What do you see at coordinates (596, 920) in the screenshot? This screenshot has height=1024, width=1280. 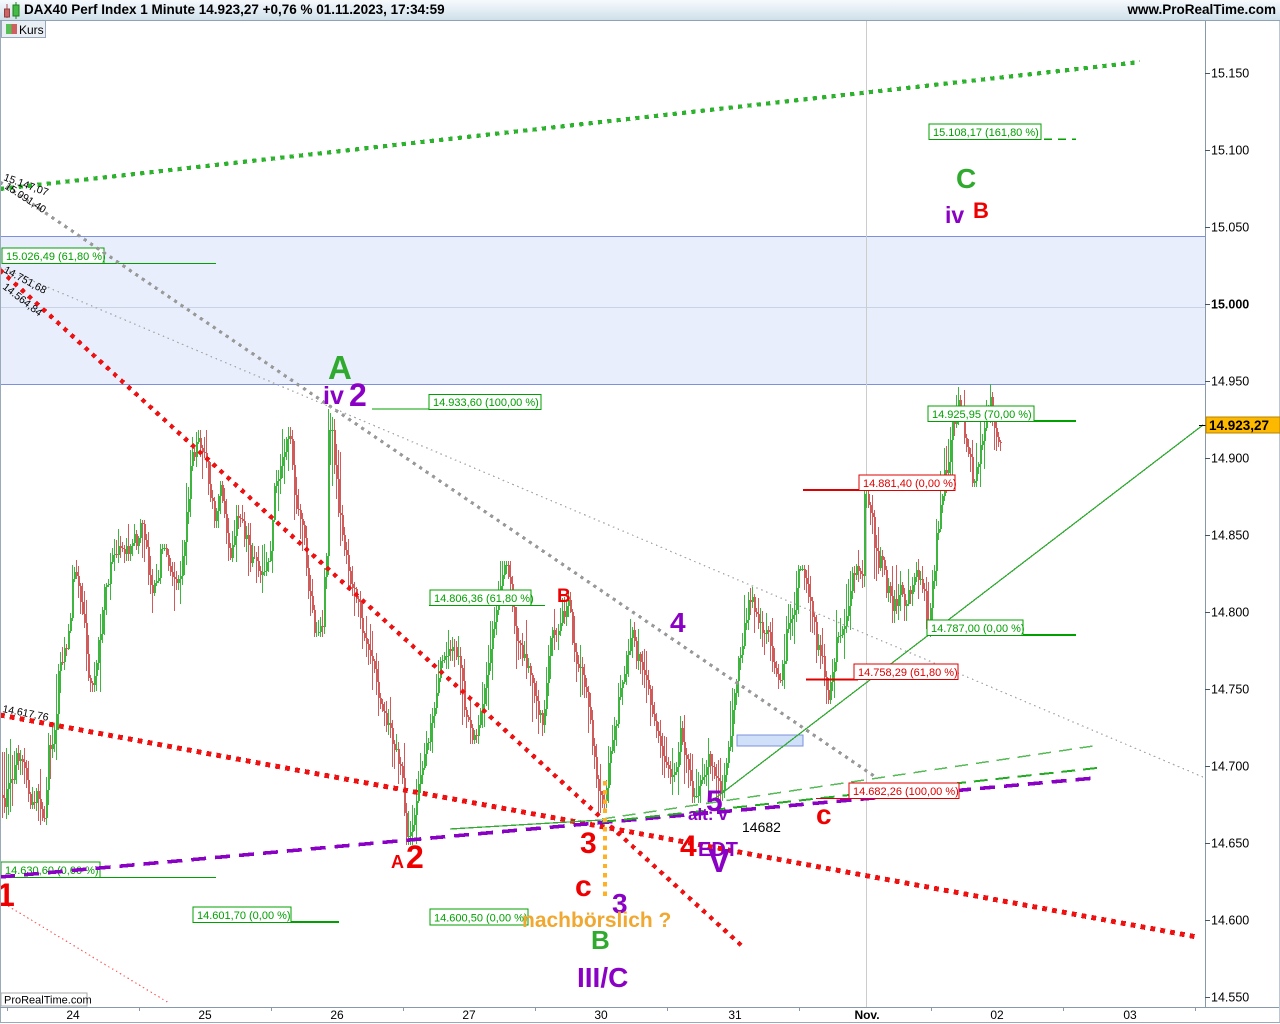 I see `svg-text: nachbörslich ?` at bounding box center [596, 920].